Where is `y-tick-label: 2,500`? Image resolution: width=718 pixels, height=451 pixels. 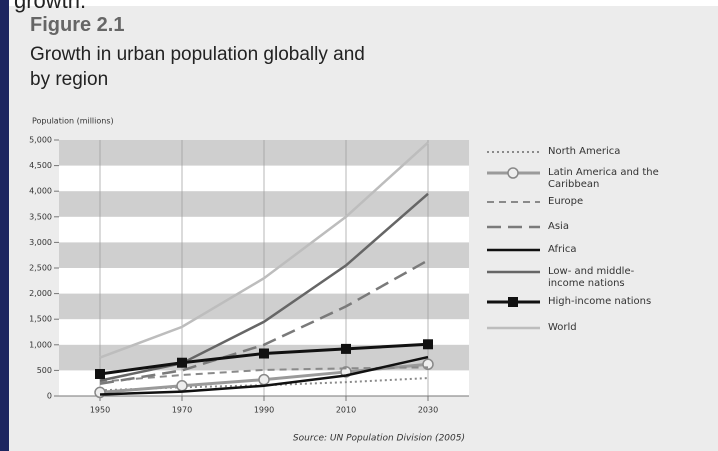 y-tick-label: 2,500 is located at coordinates (40, 268).